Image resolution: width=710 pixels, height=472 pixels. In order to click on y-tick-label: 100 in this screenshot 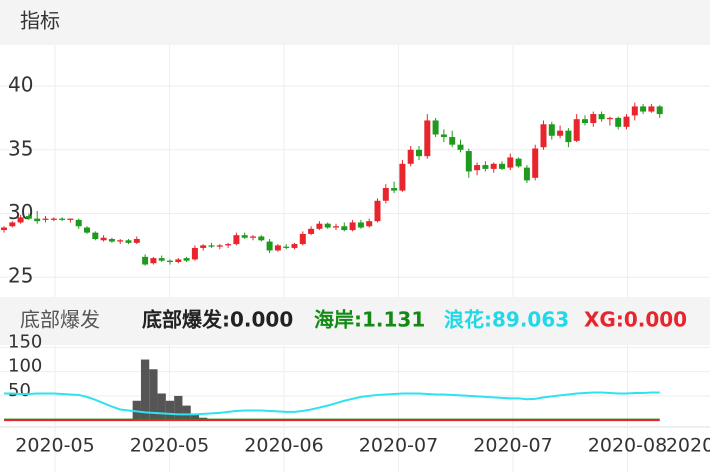, I will do `click(25, 366)`.